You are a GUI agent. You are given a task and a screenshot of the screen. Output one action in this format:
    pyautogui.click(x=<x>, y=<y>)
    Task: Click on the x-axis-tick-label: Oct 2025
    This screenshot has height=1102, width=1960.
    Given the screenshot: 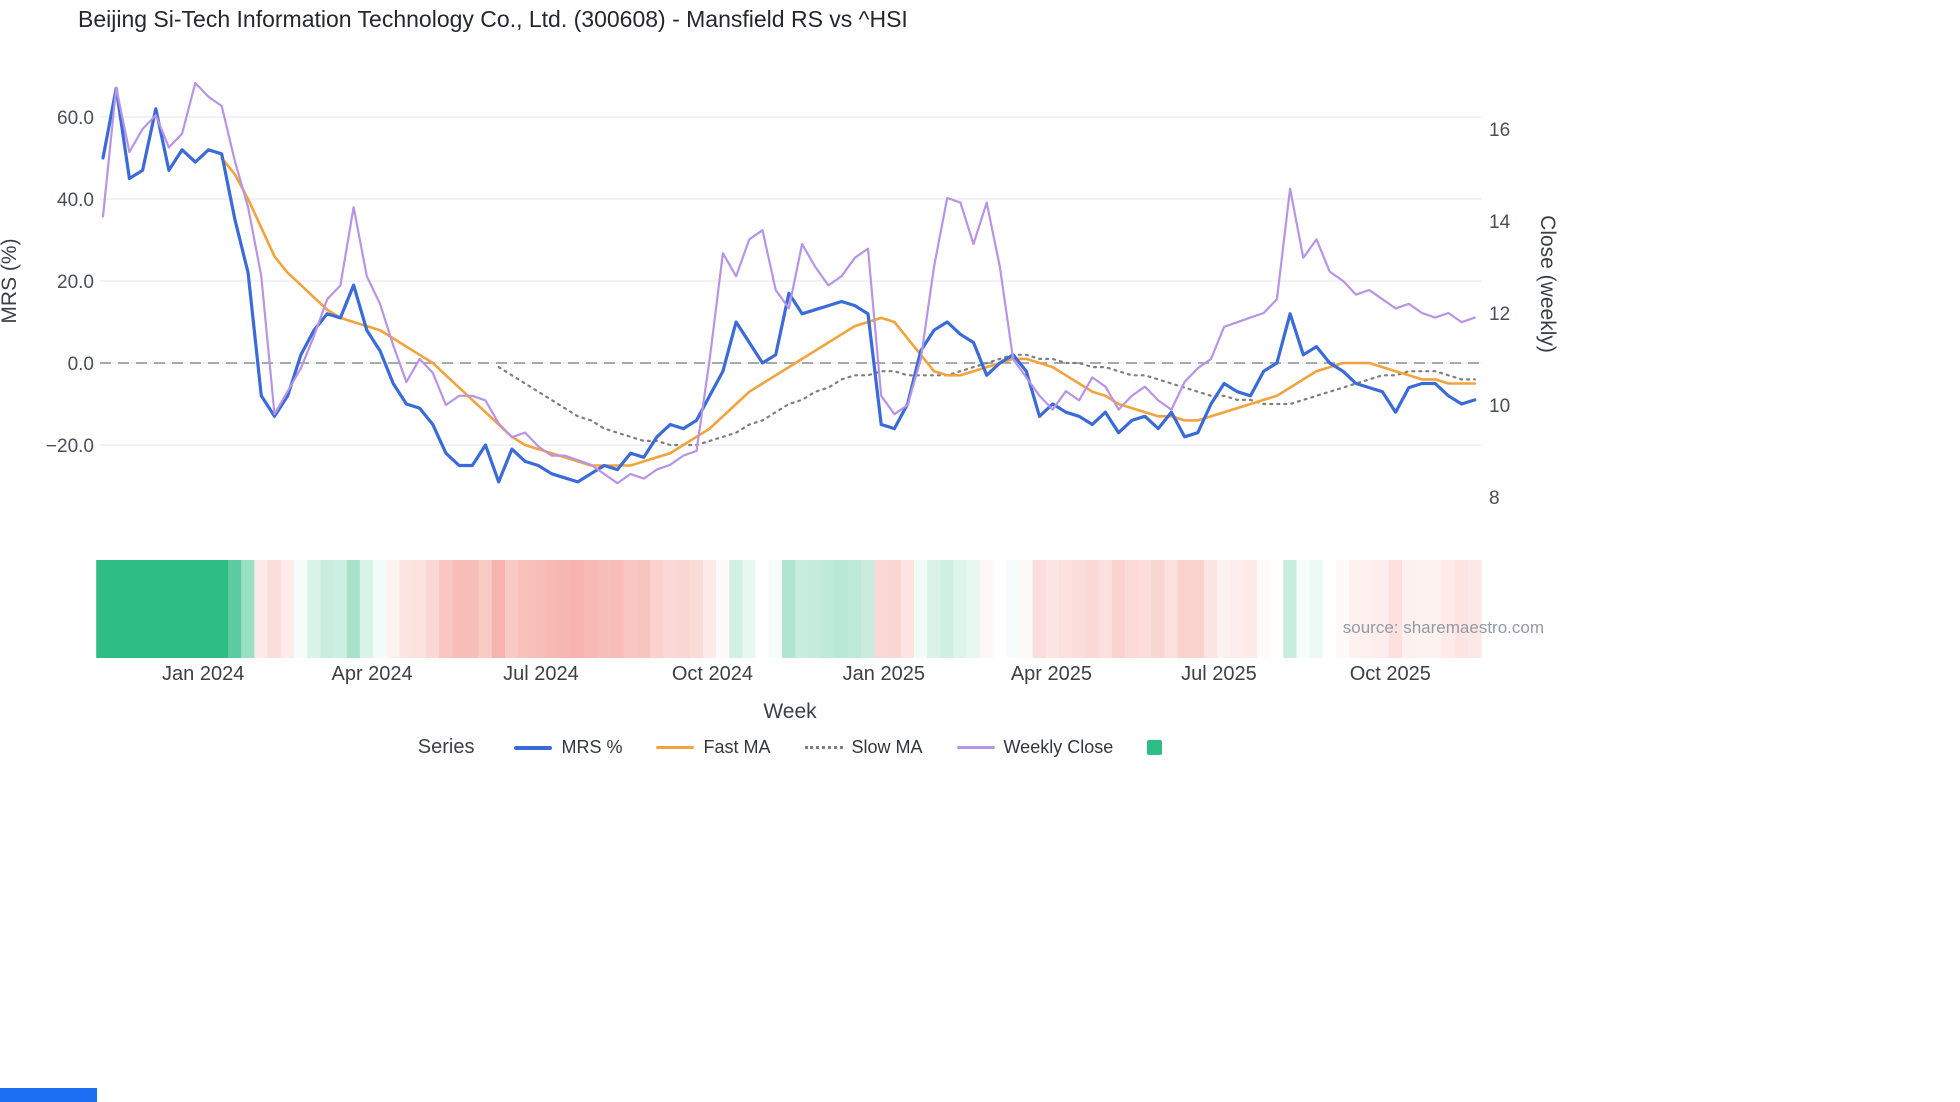 What is the action you would take?
    pyautogui.click(x=1390, y=674)
    